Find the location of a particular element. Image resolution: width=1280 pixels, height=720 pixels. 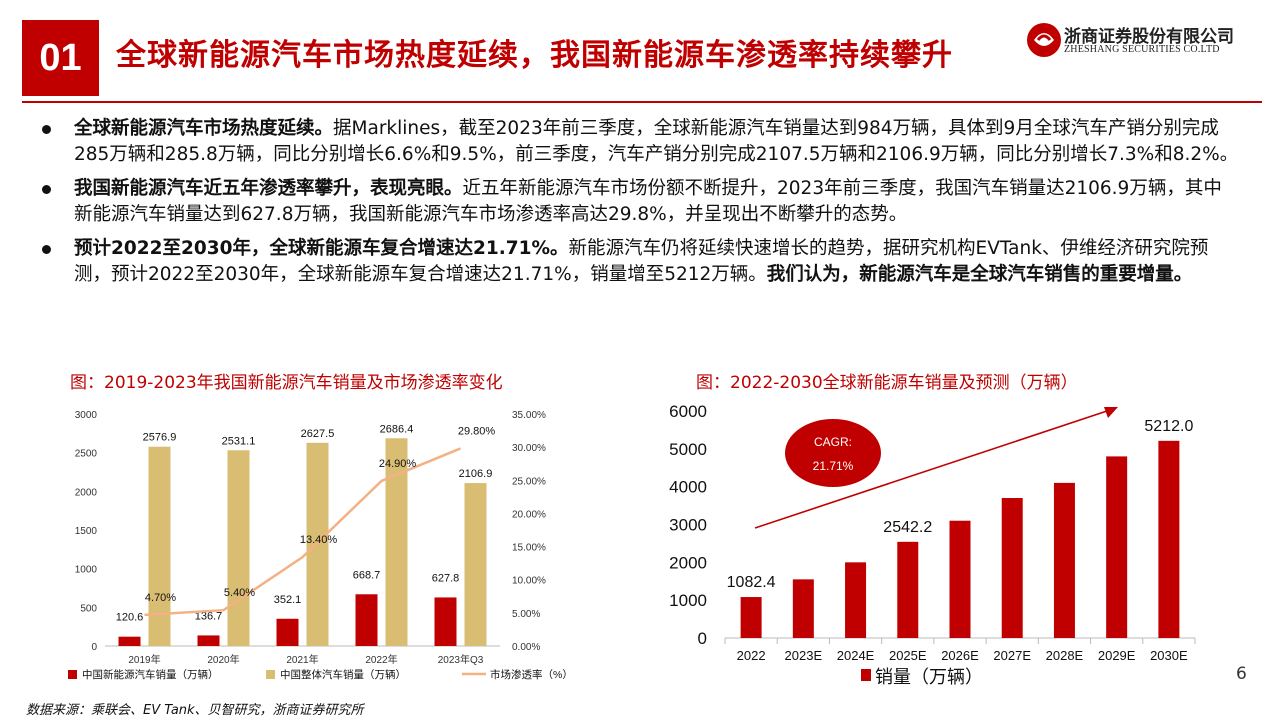

y-tick-label: 500 is located at coordinates (88, 608).